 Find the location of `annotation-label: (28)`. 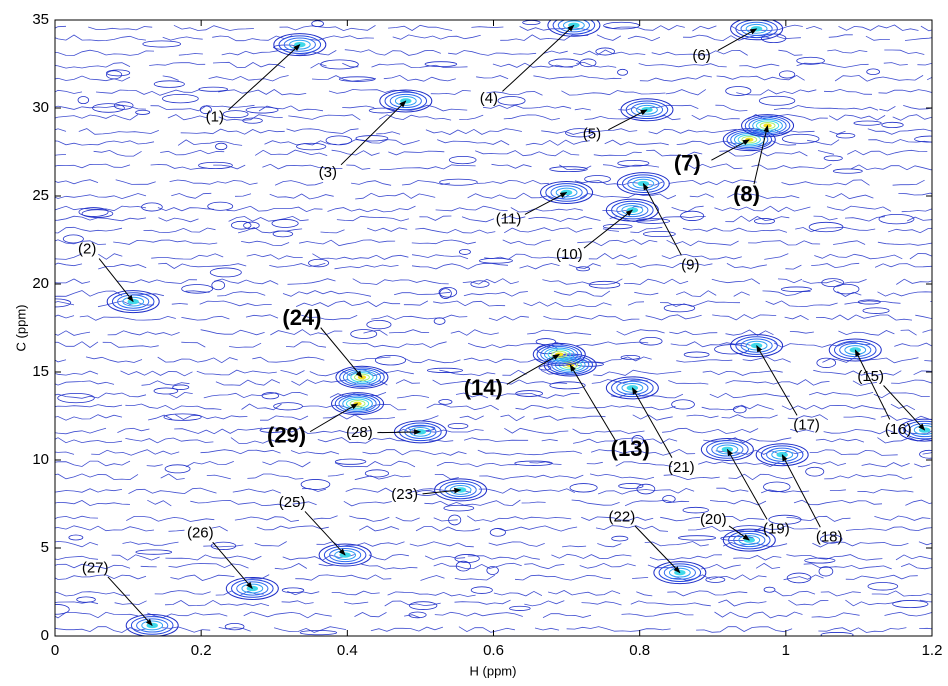

annotation-label: (28) is located at coordinates (359, 432).